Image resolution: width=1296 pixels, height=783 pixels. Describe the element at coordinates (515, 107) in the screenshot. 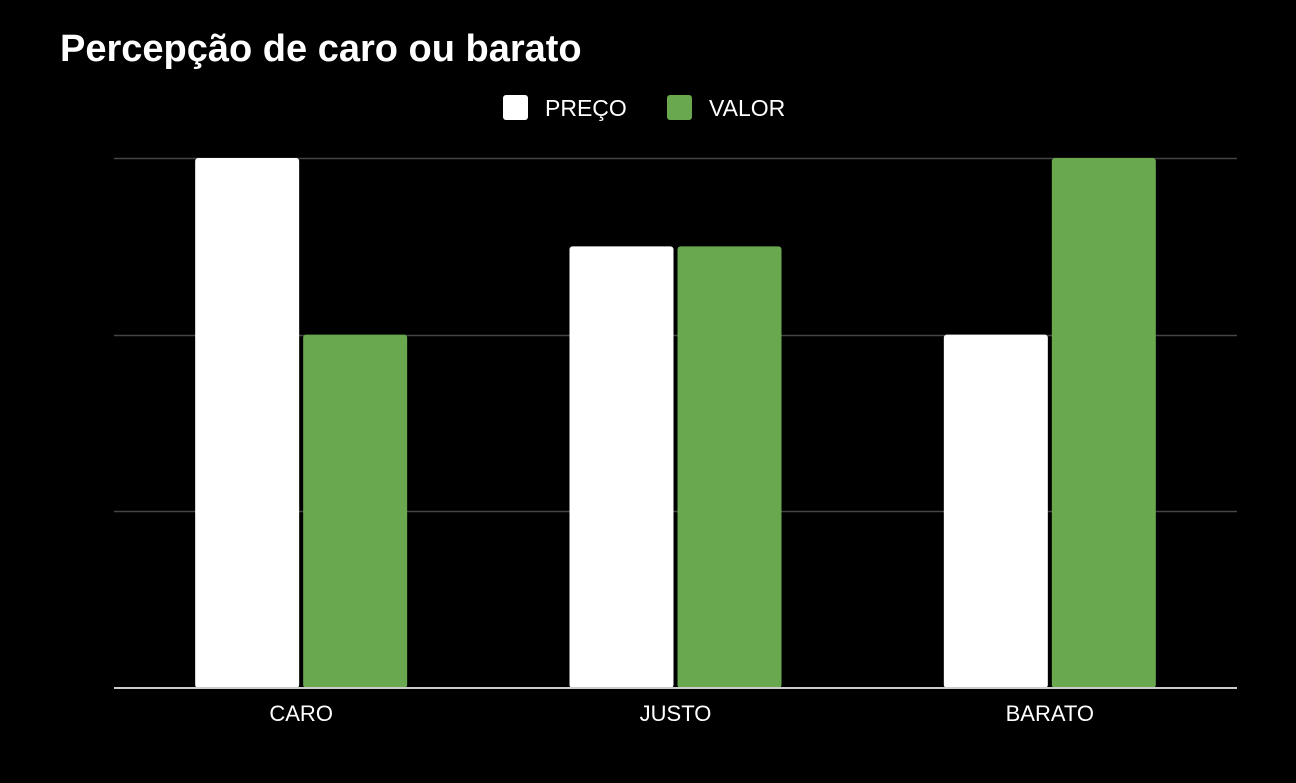

I see `legend-swatch-preco` at that location.